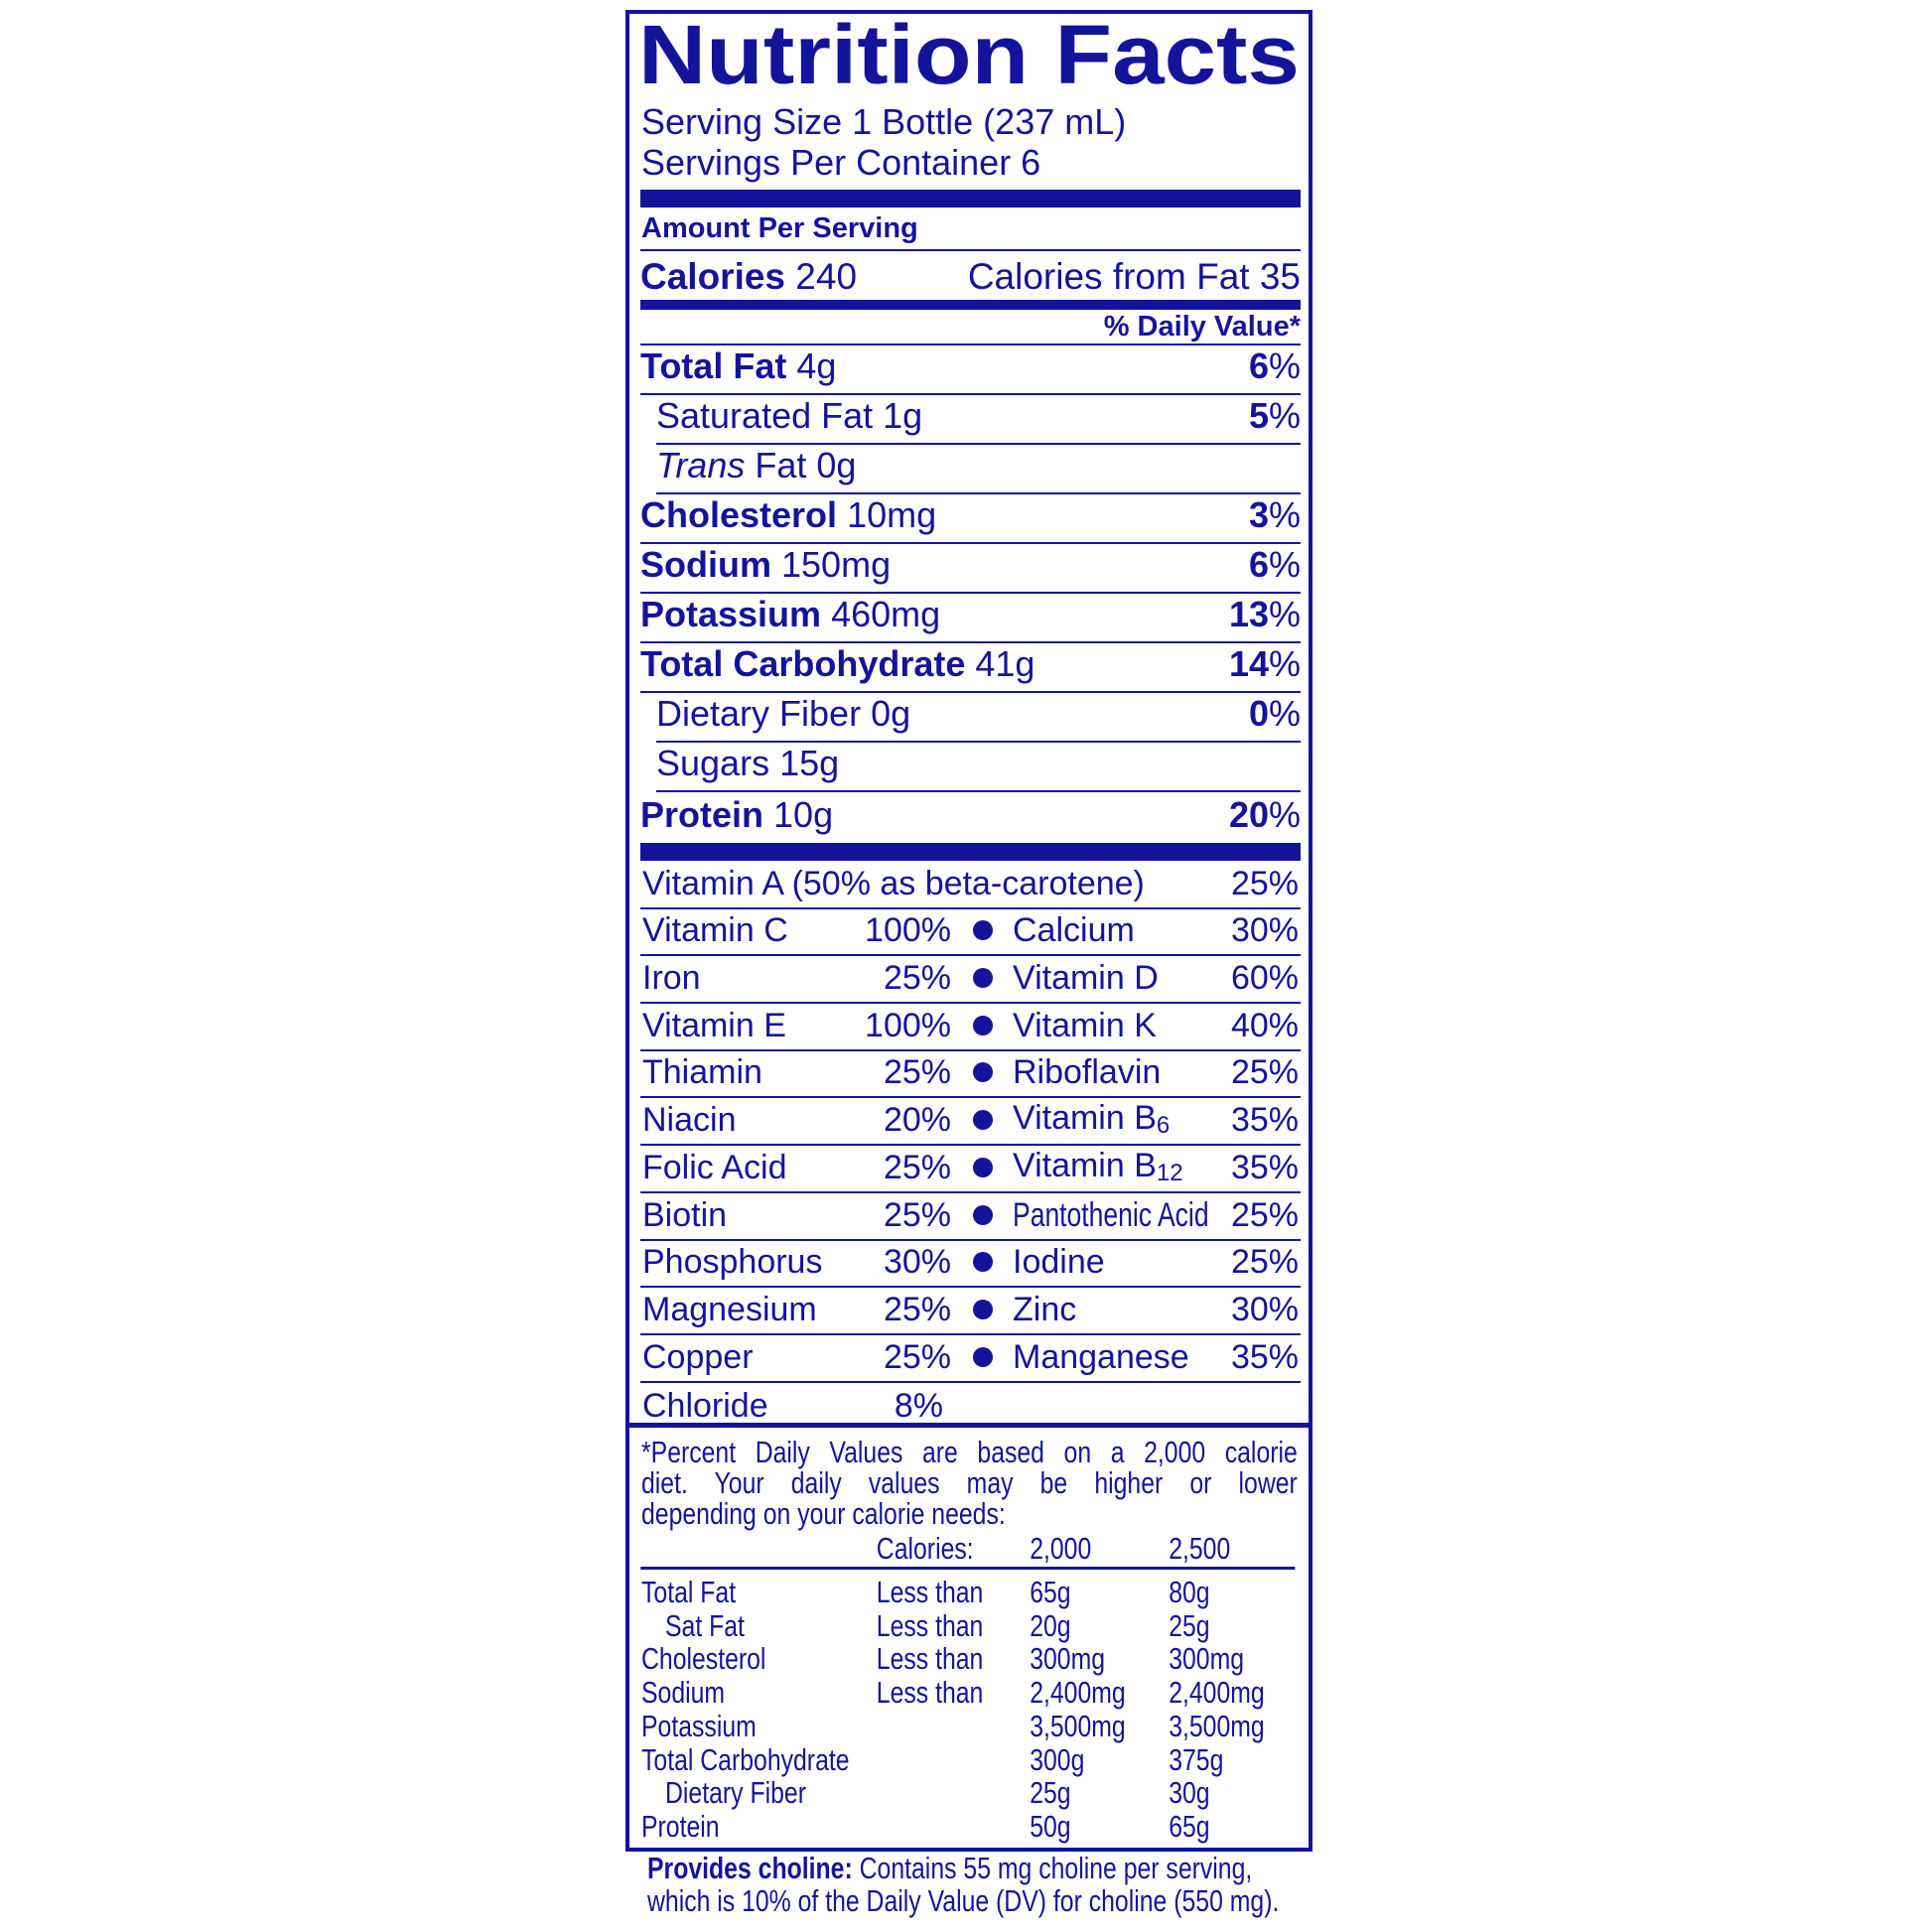 The image size is (1932, 1932). Describe the element at coordinates (884, 122) in the screenshot. I see `serving-size: Serving Size 1 Bottle (237 mL)` at that location.